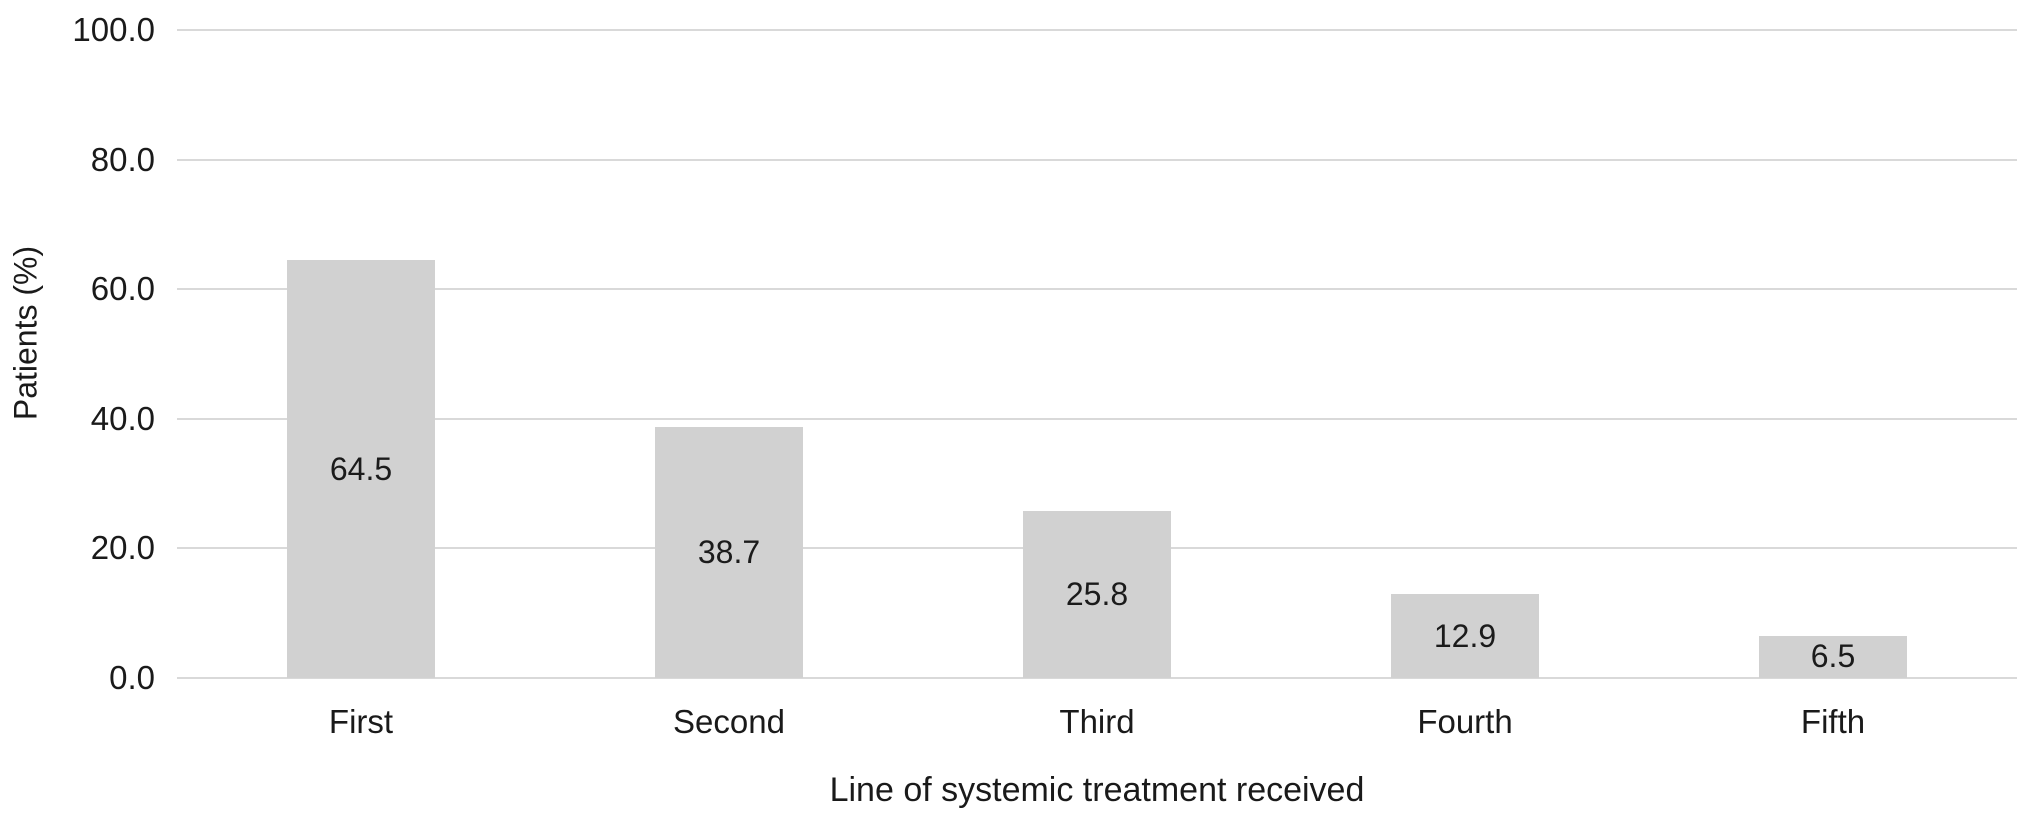  I want to click on bar-first: 64.5, so click(361, 469).